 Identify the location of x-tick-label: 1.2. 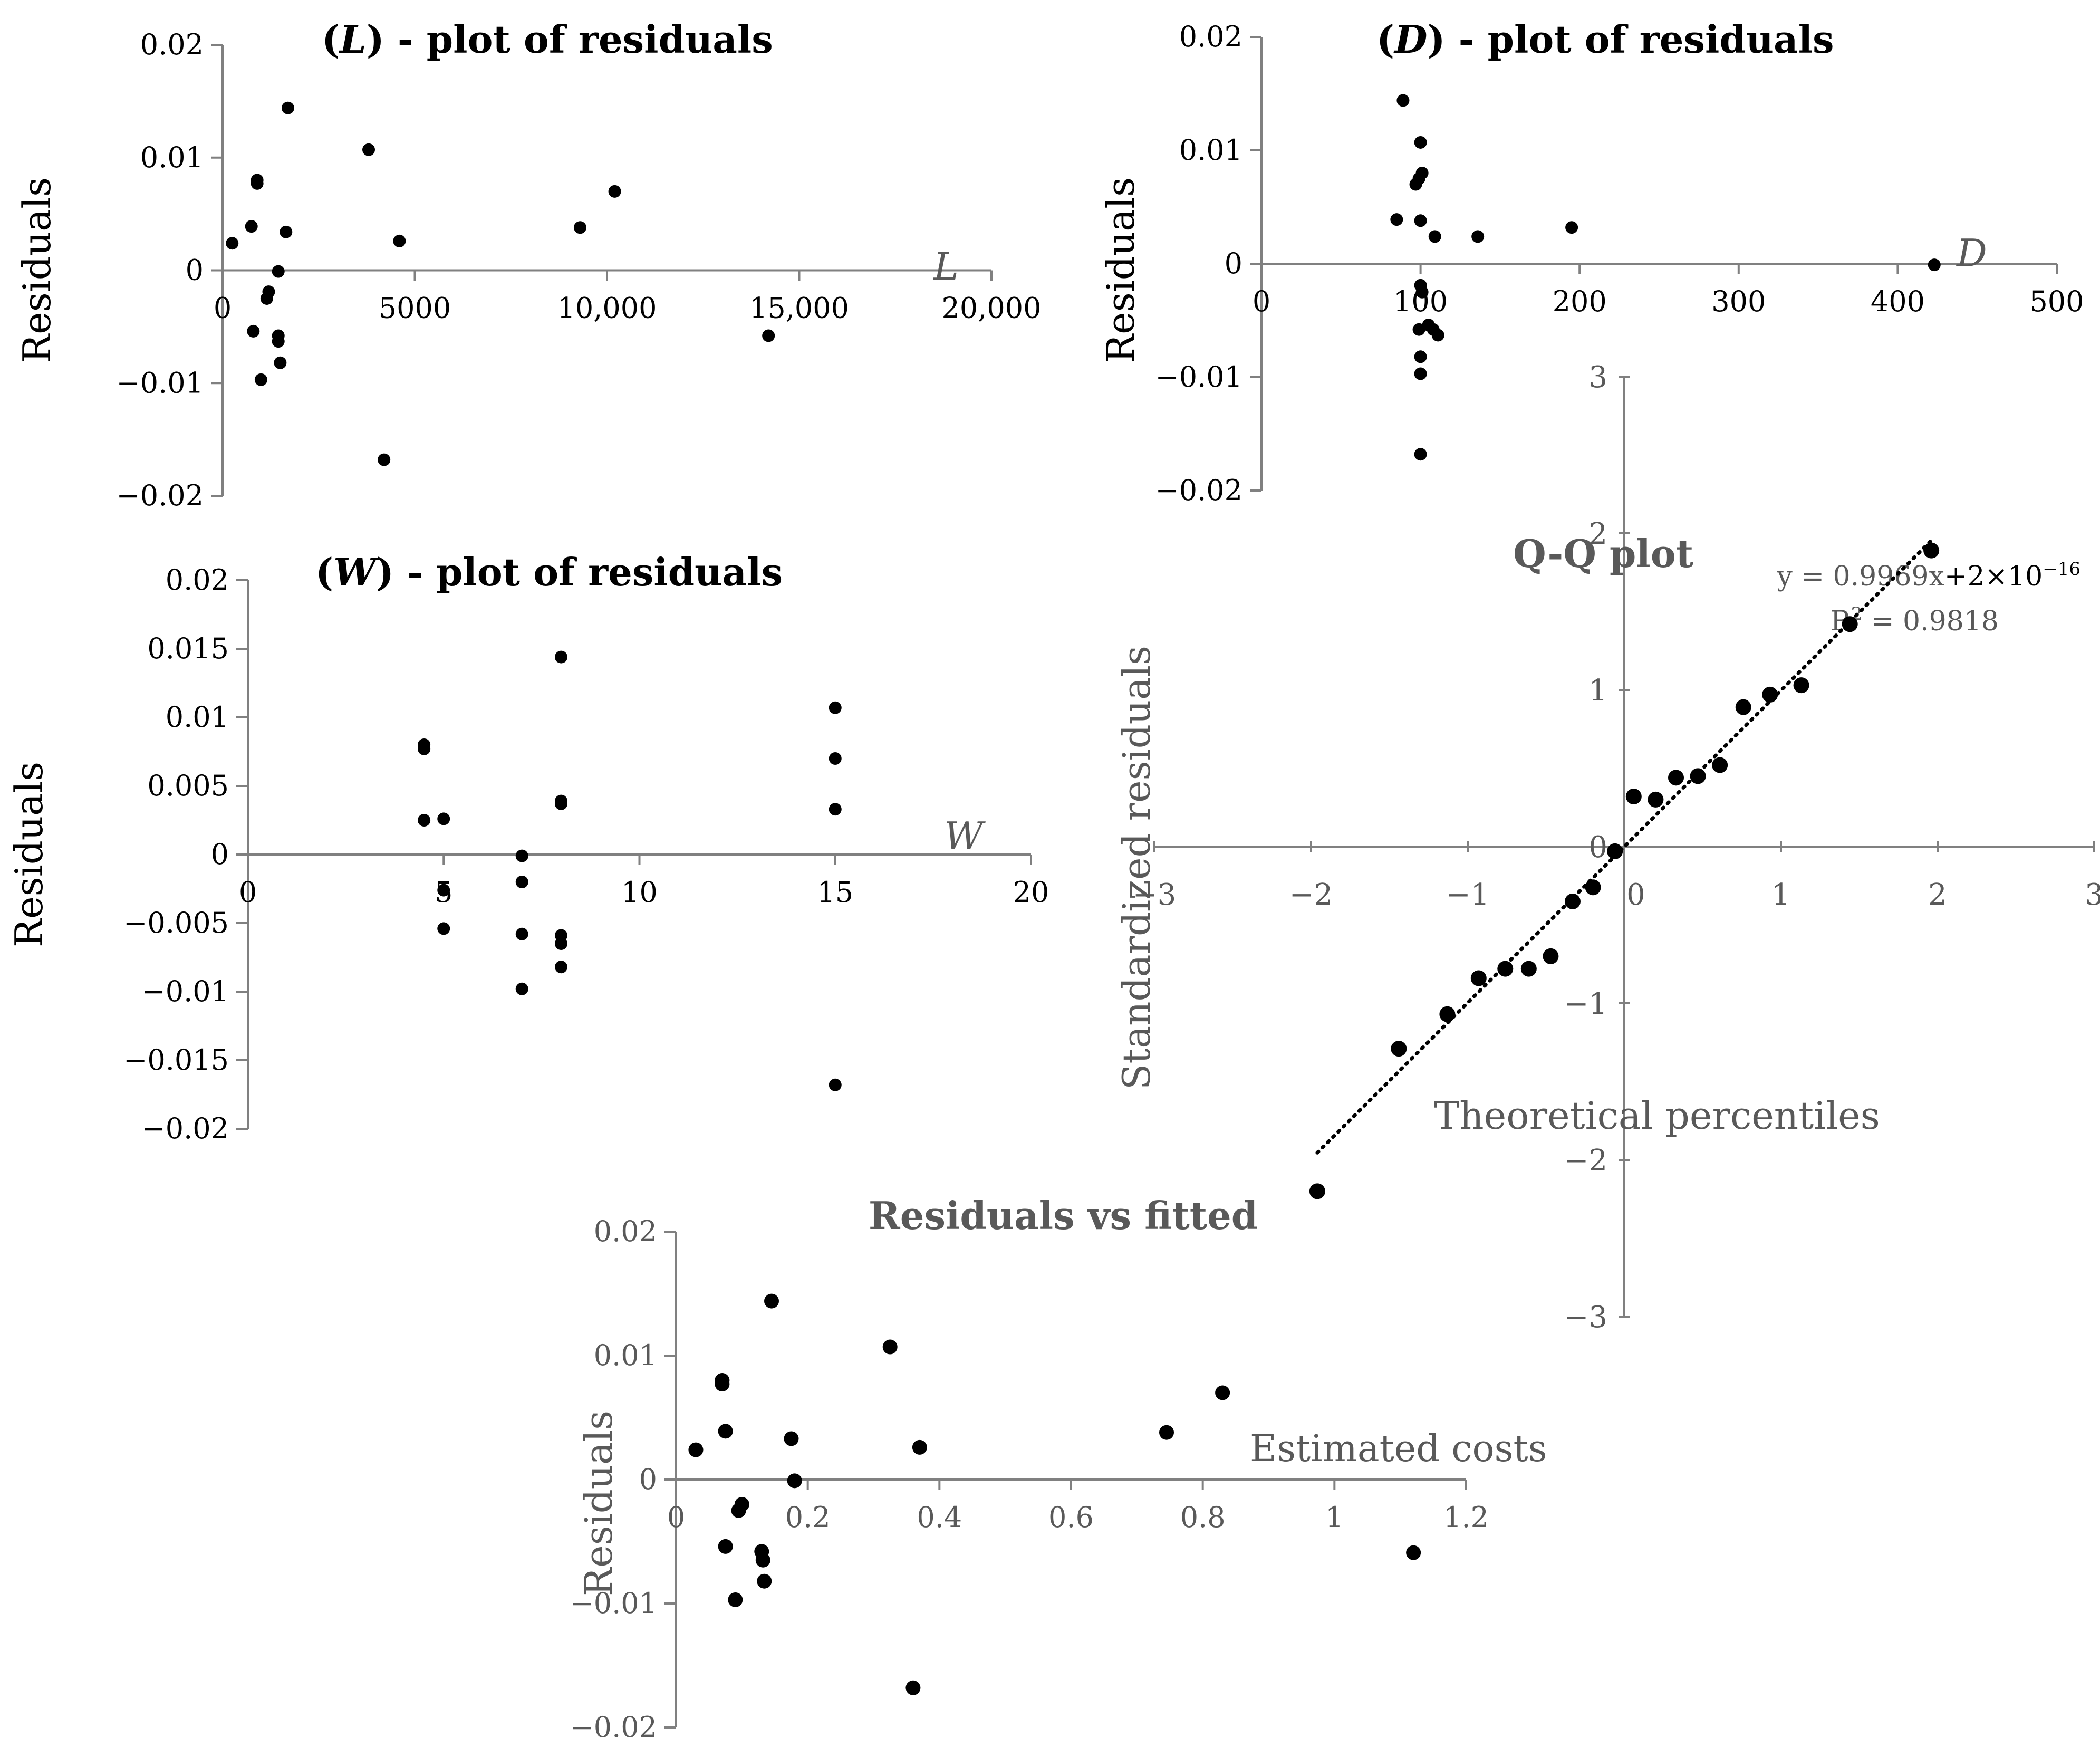
(1466, 1517).